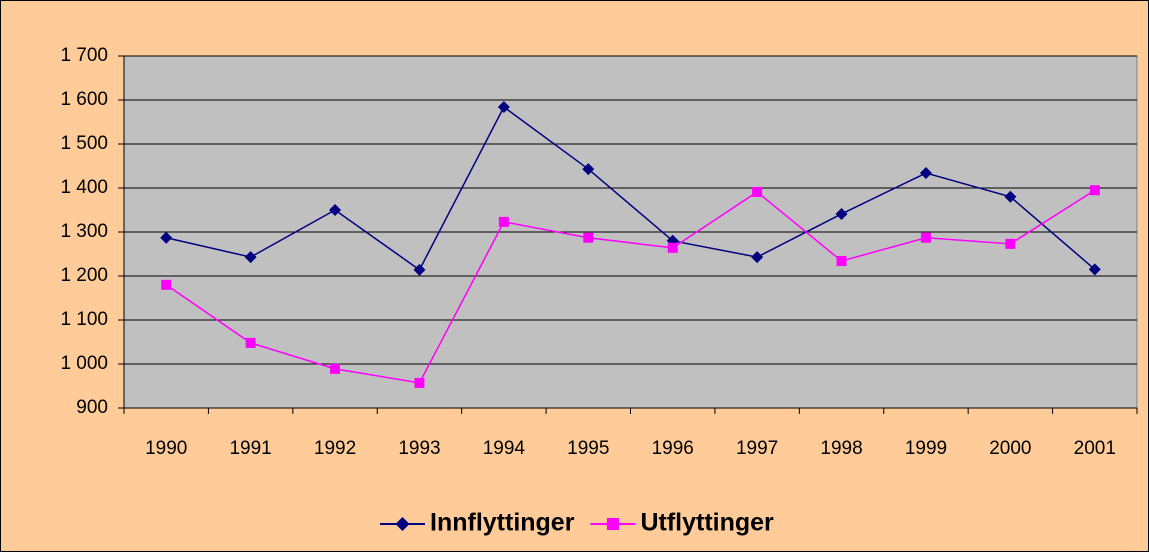 The width and height of the screenshot is (1149, 552). Describe the element at coordinates (335, 448) in the screenshot. I see `x-tick-label: 1992` at that location.